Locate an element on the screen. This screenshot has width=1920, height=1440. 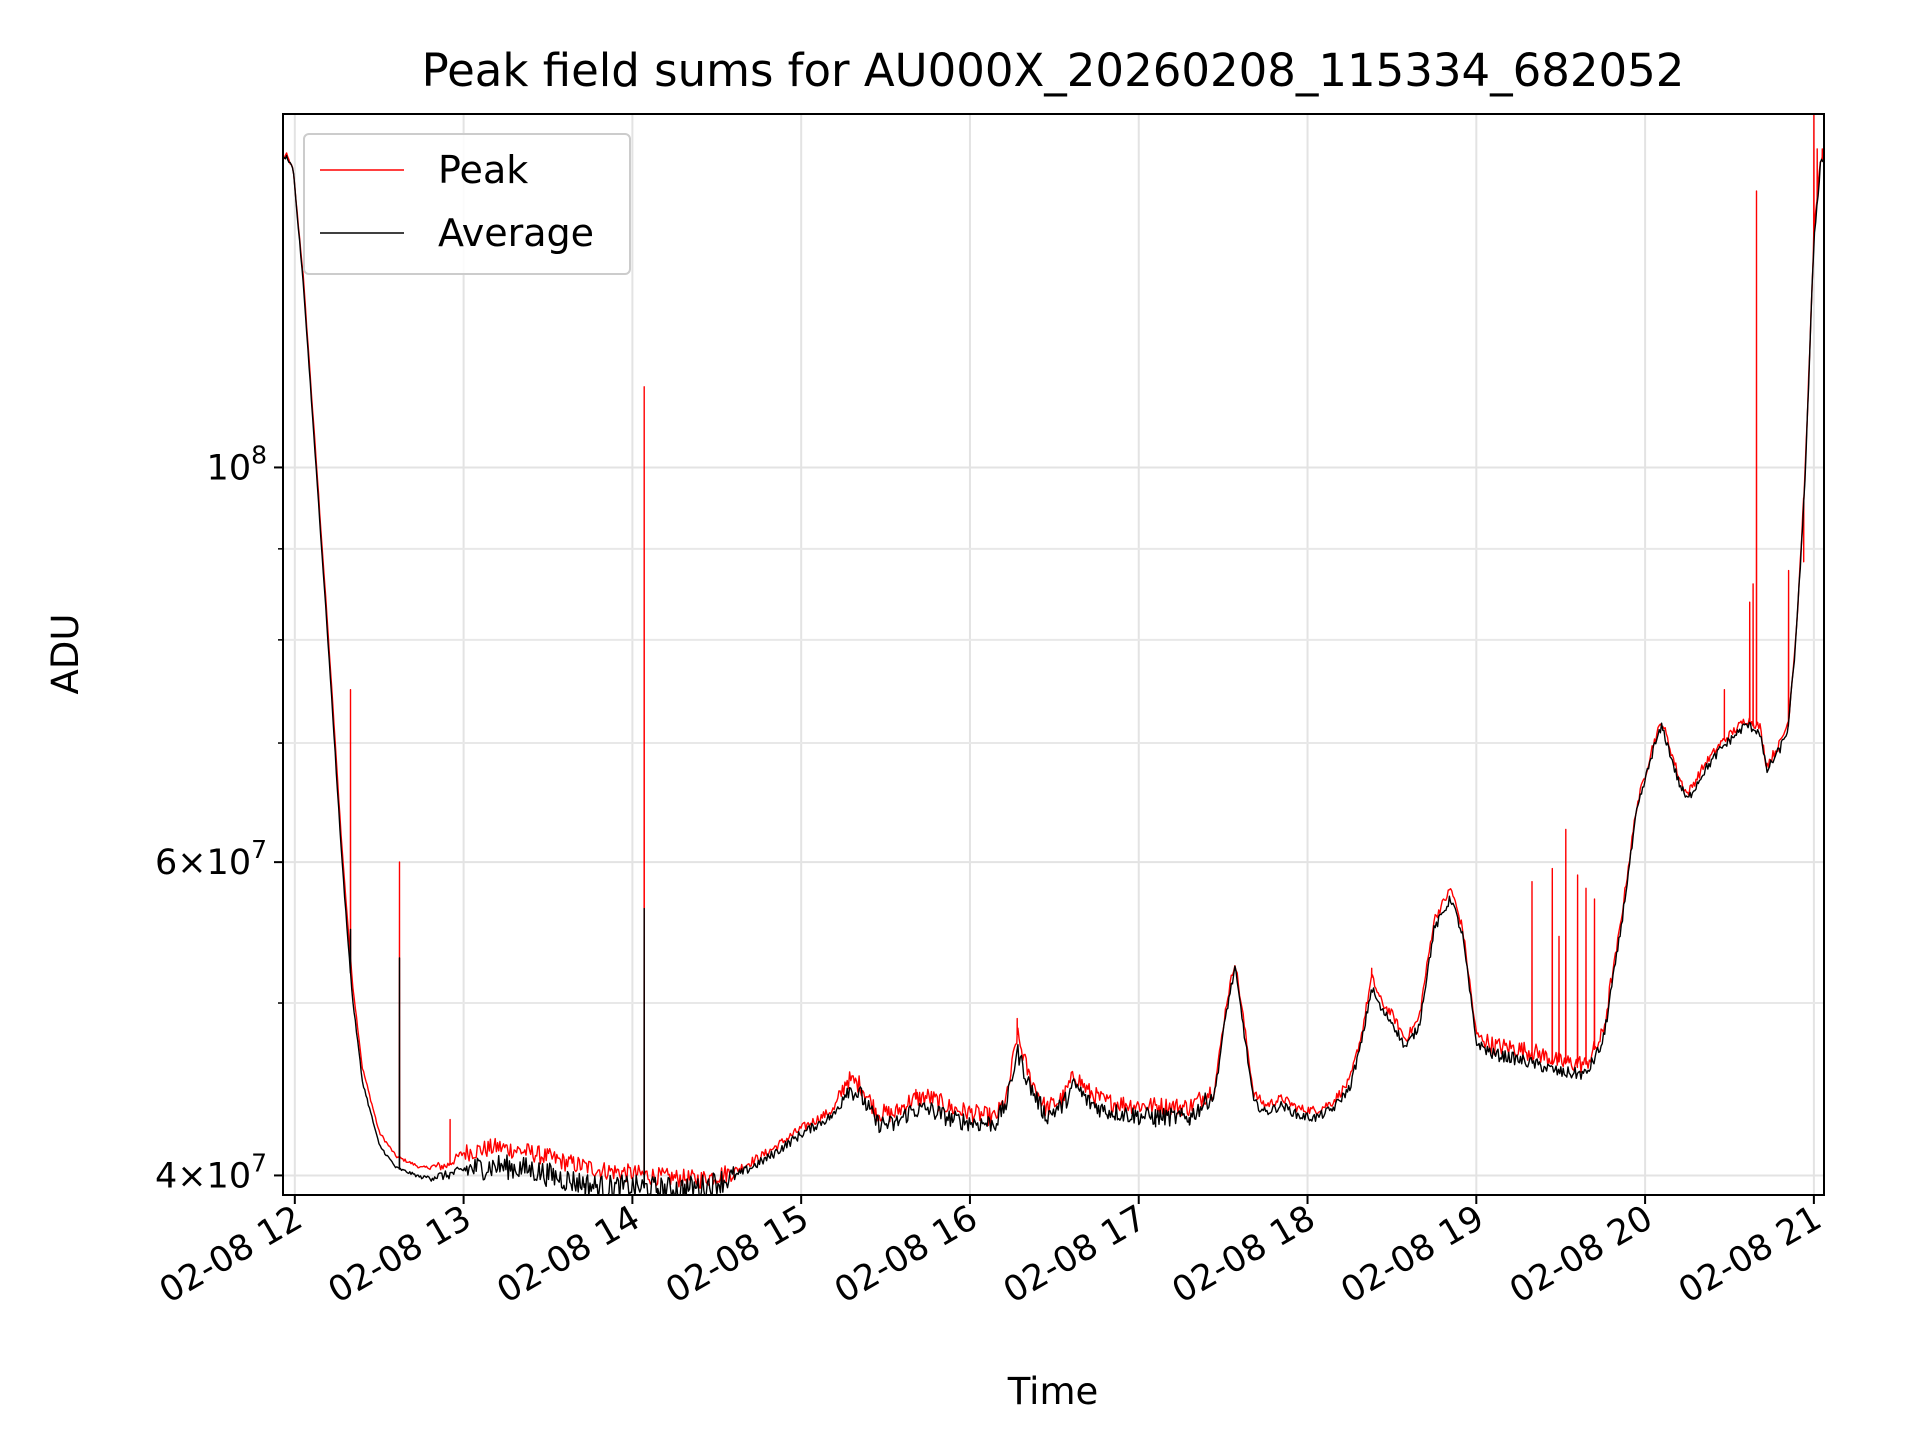
y-tick-label: 4×107 is located at coordinates (211, 1172).